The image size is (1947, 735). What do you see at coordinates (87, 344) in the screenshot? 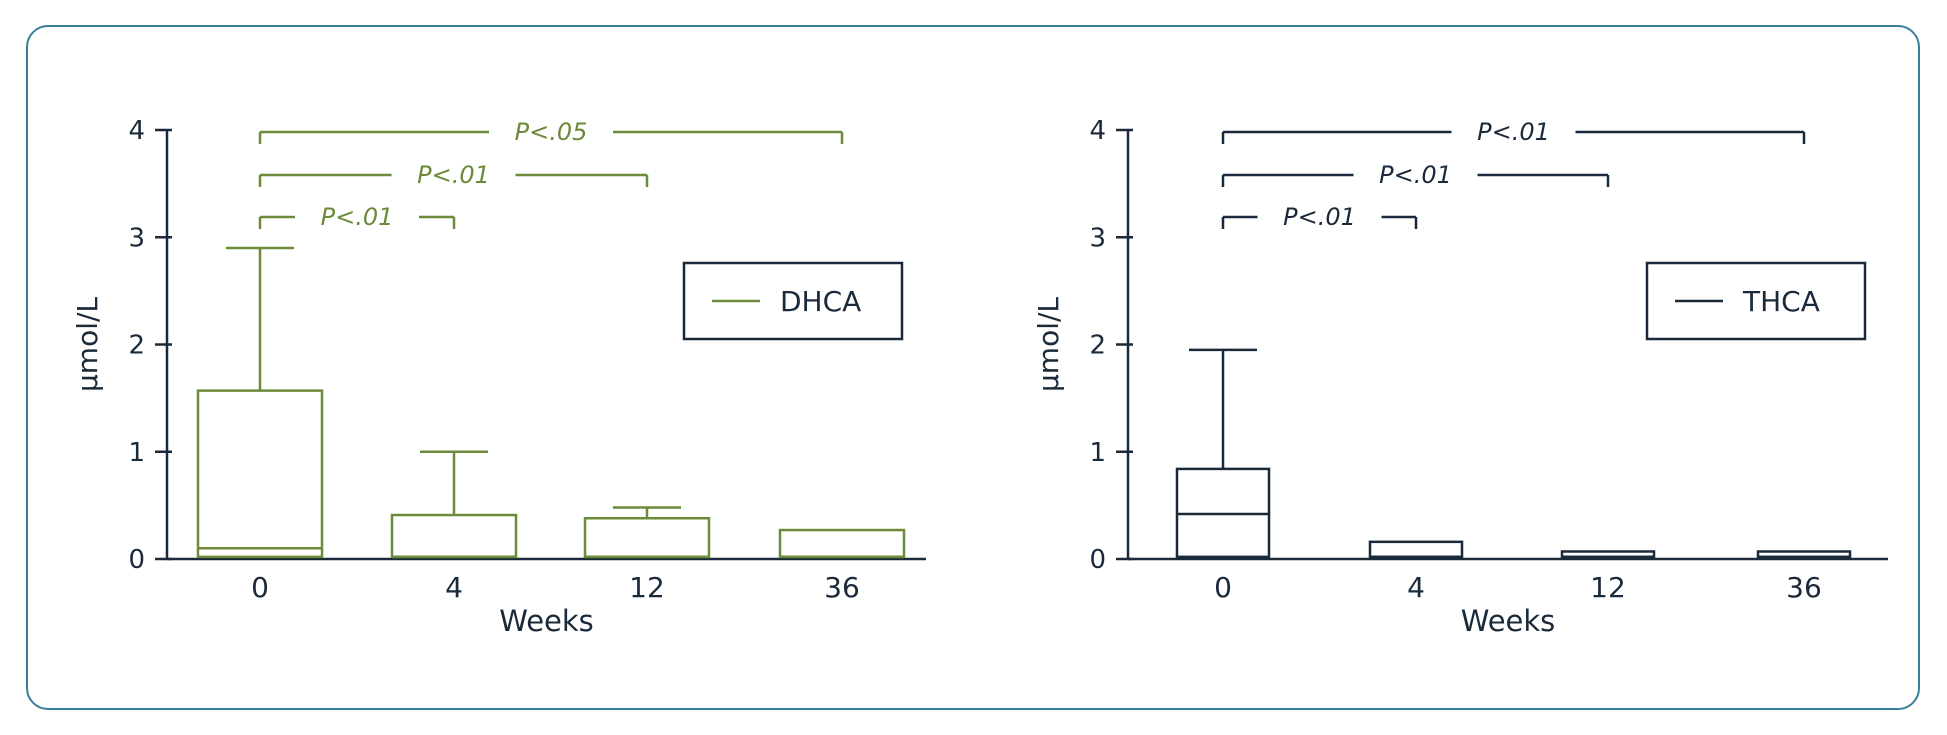
I see `chart0-y-axis-title: µmol/L` at bounding box center [87, 344].